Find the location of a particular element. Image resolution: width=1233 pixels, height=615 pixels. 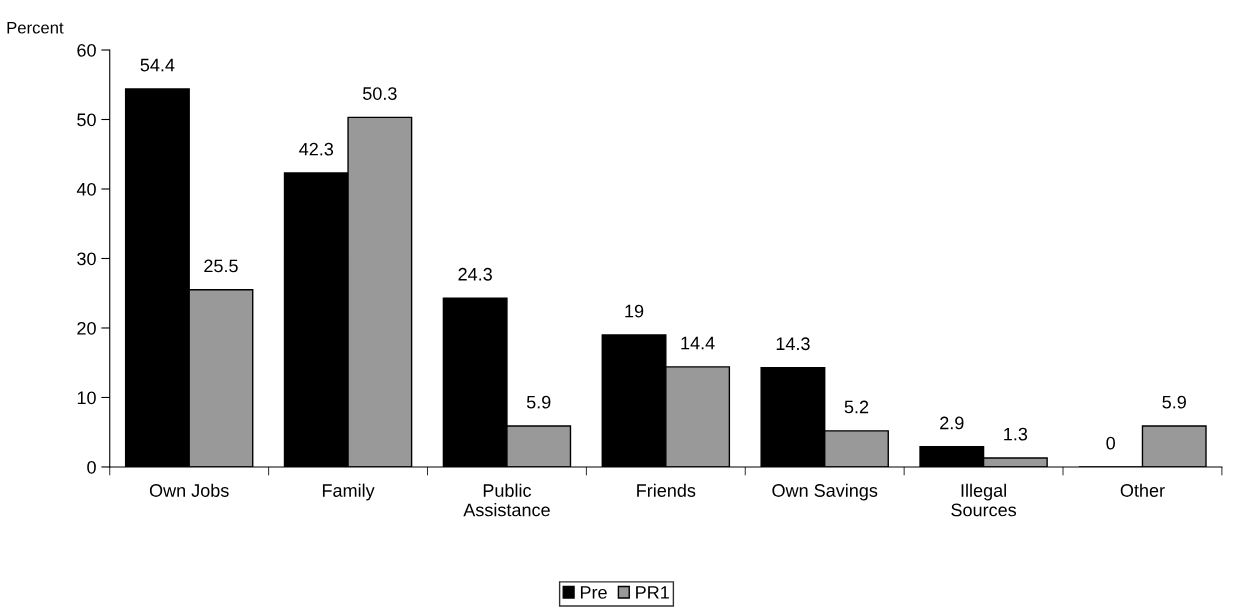

x-tick-label: Public Assistance is located at coordinates (506, 500).